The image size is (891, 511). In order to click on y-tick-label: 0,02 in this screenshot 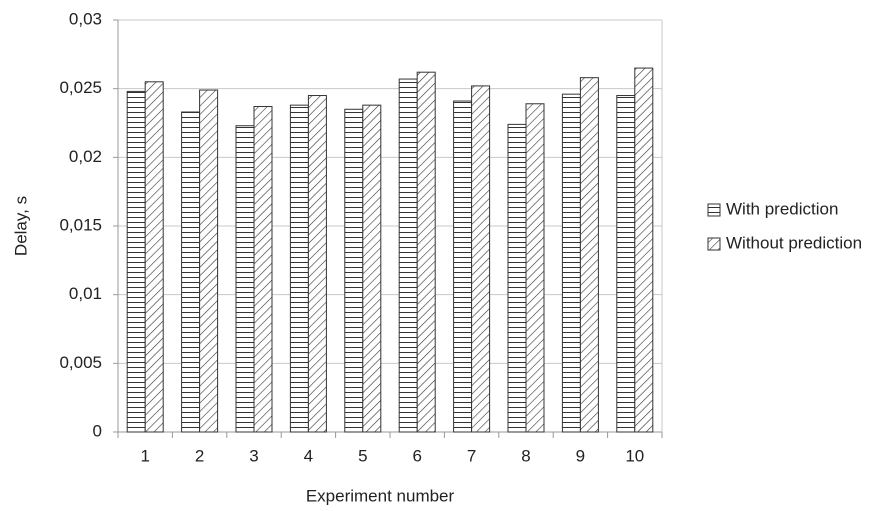, I will do `click(85, 156)`.